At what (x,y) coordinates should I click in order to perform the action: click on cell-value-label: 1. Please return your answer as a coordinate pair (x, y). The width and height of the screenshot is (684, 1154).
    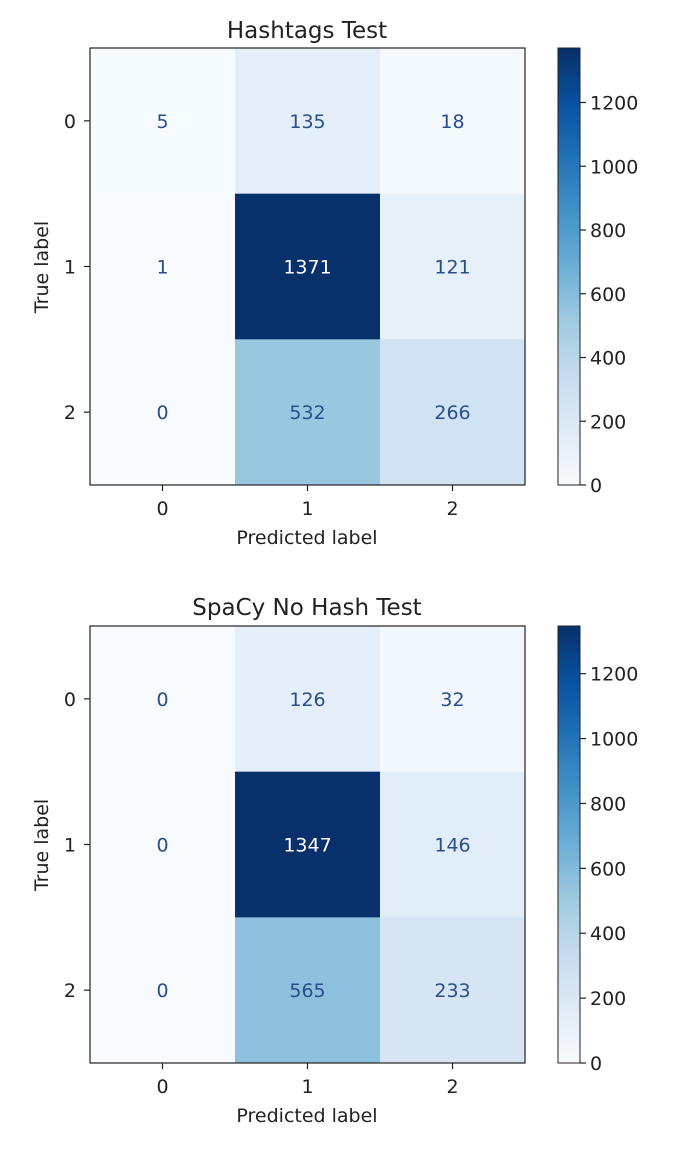
    Looking at the image, I should click on (162, 268).